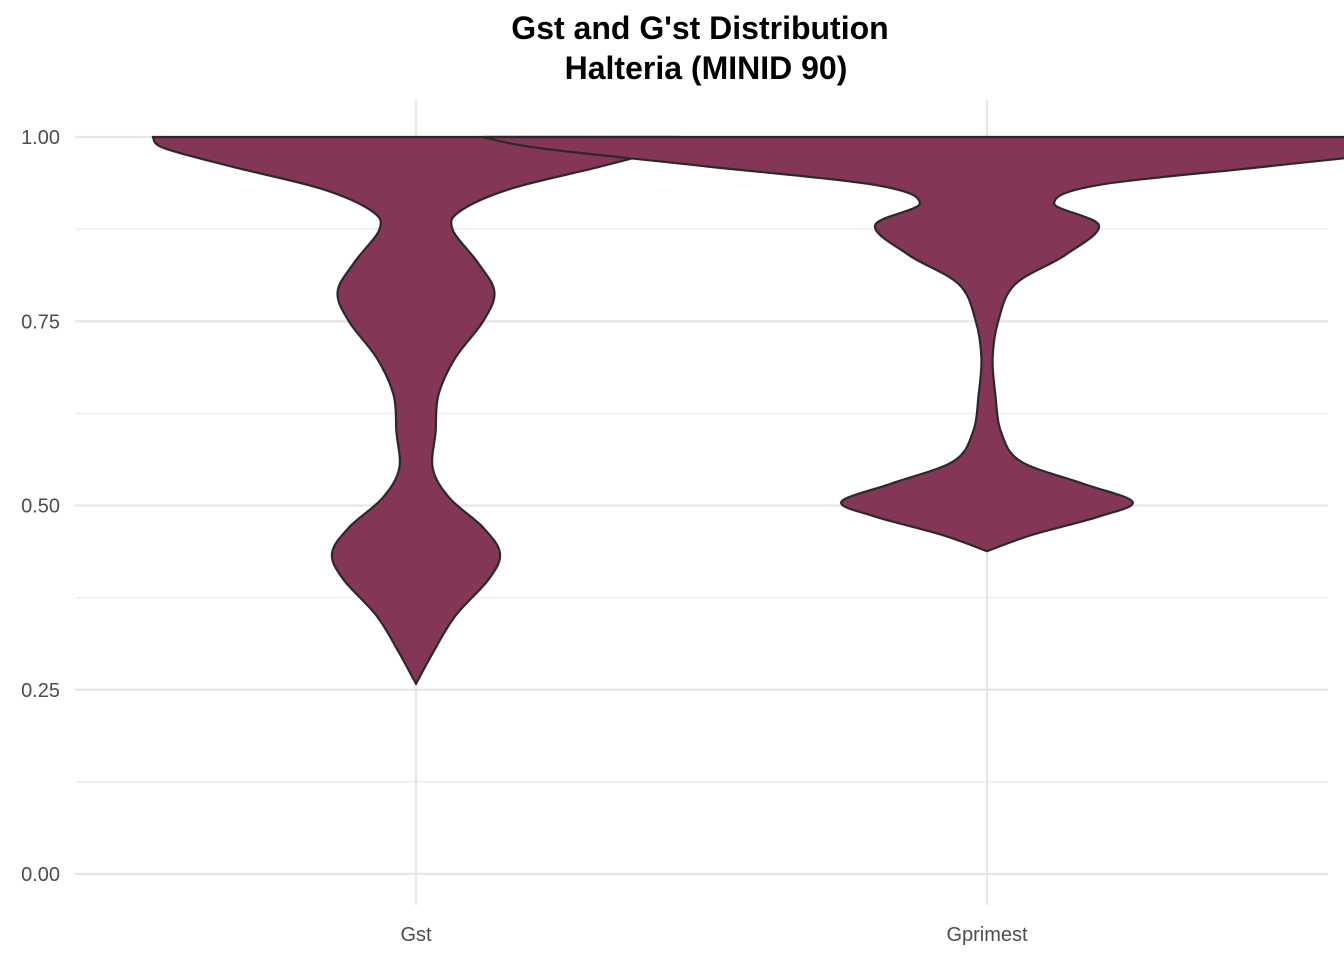 The width and height of the screenshot is (1344, 960). I want to click on y-tick-label: 0.25, so click(40, 691).